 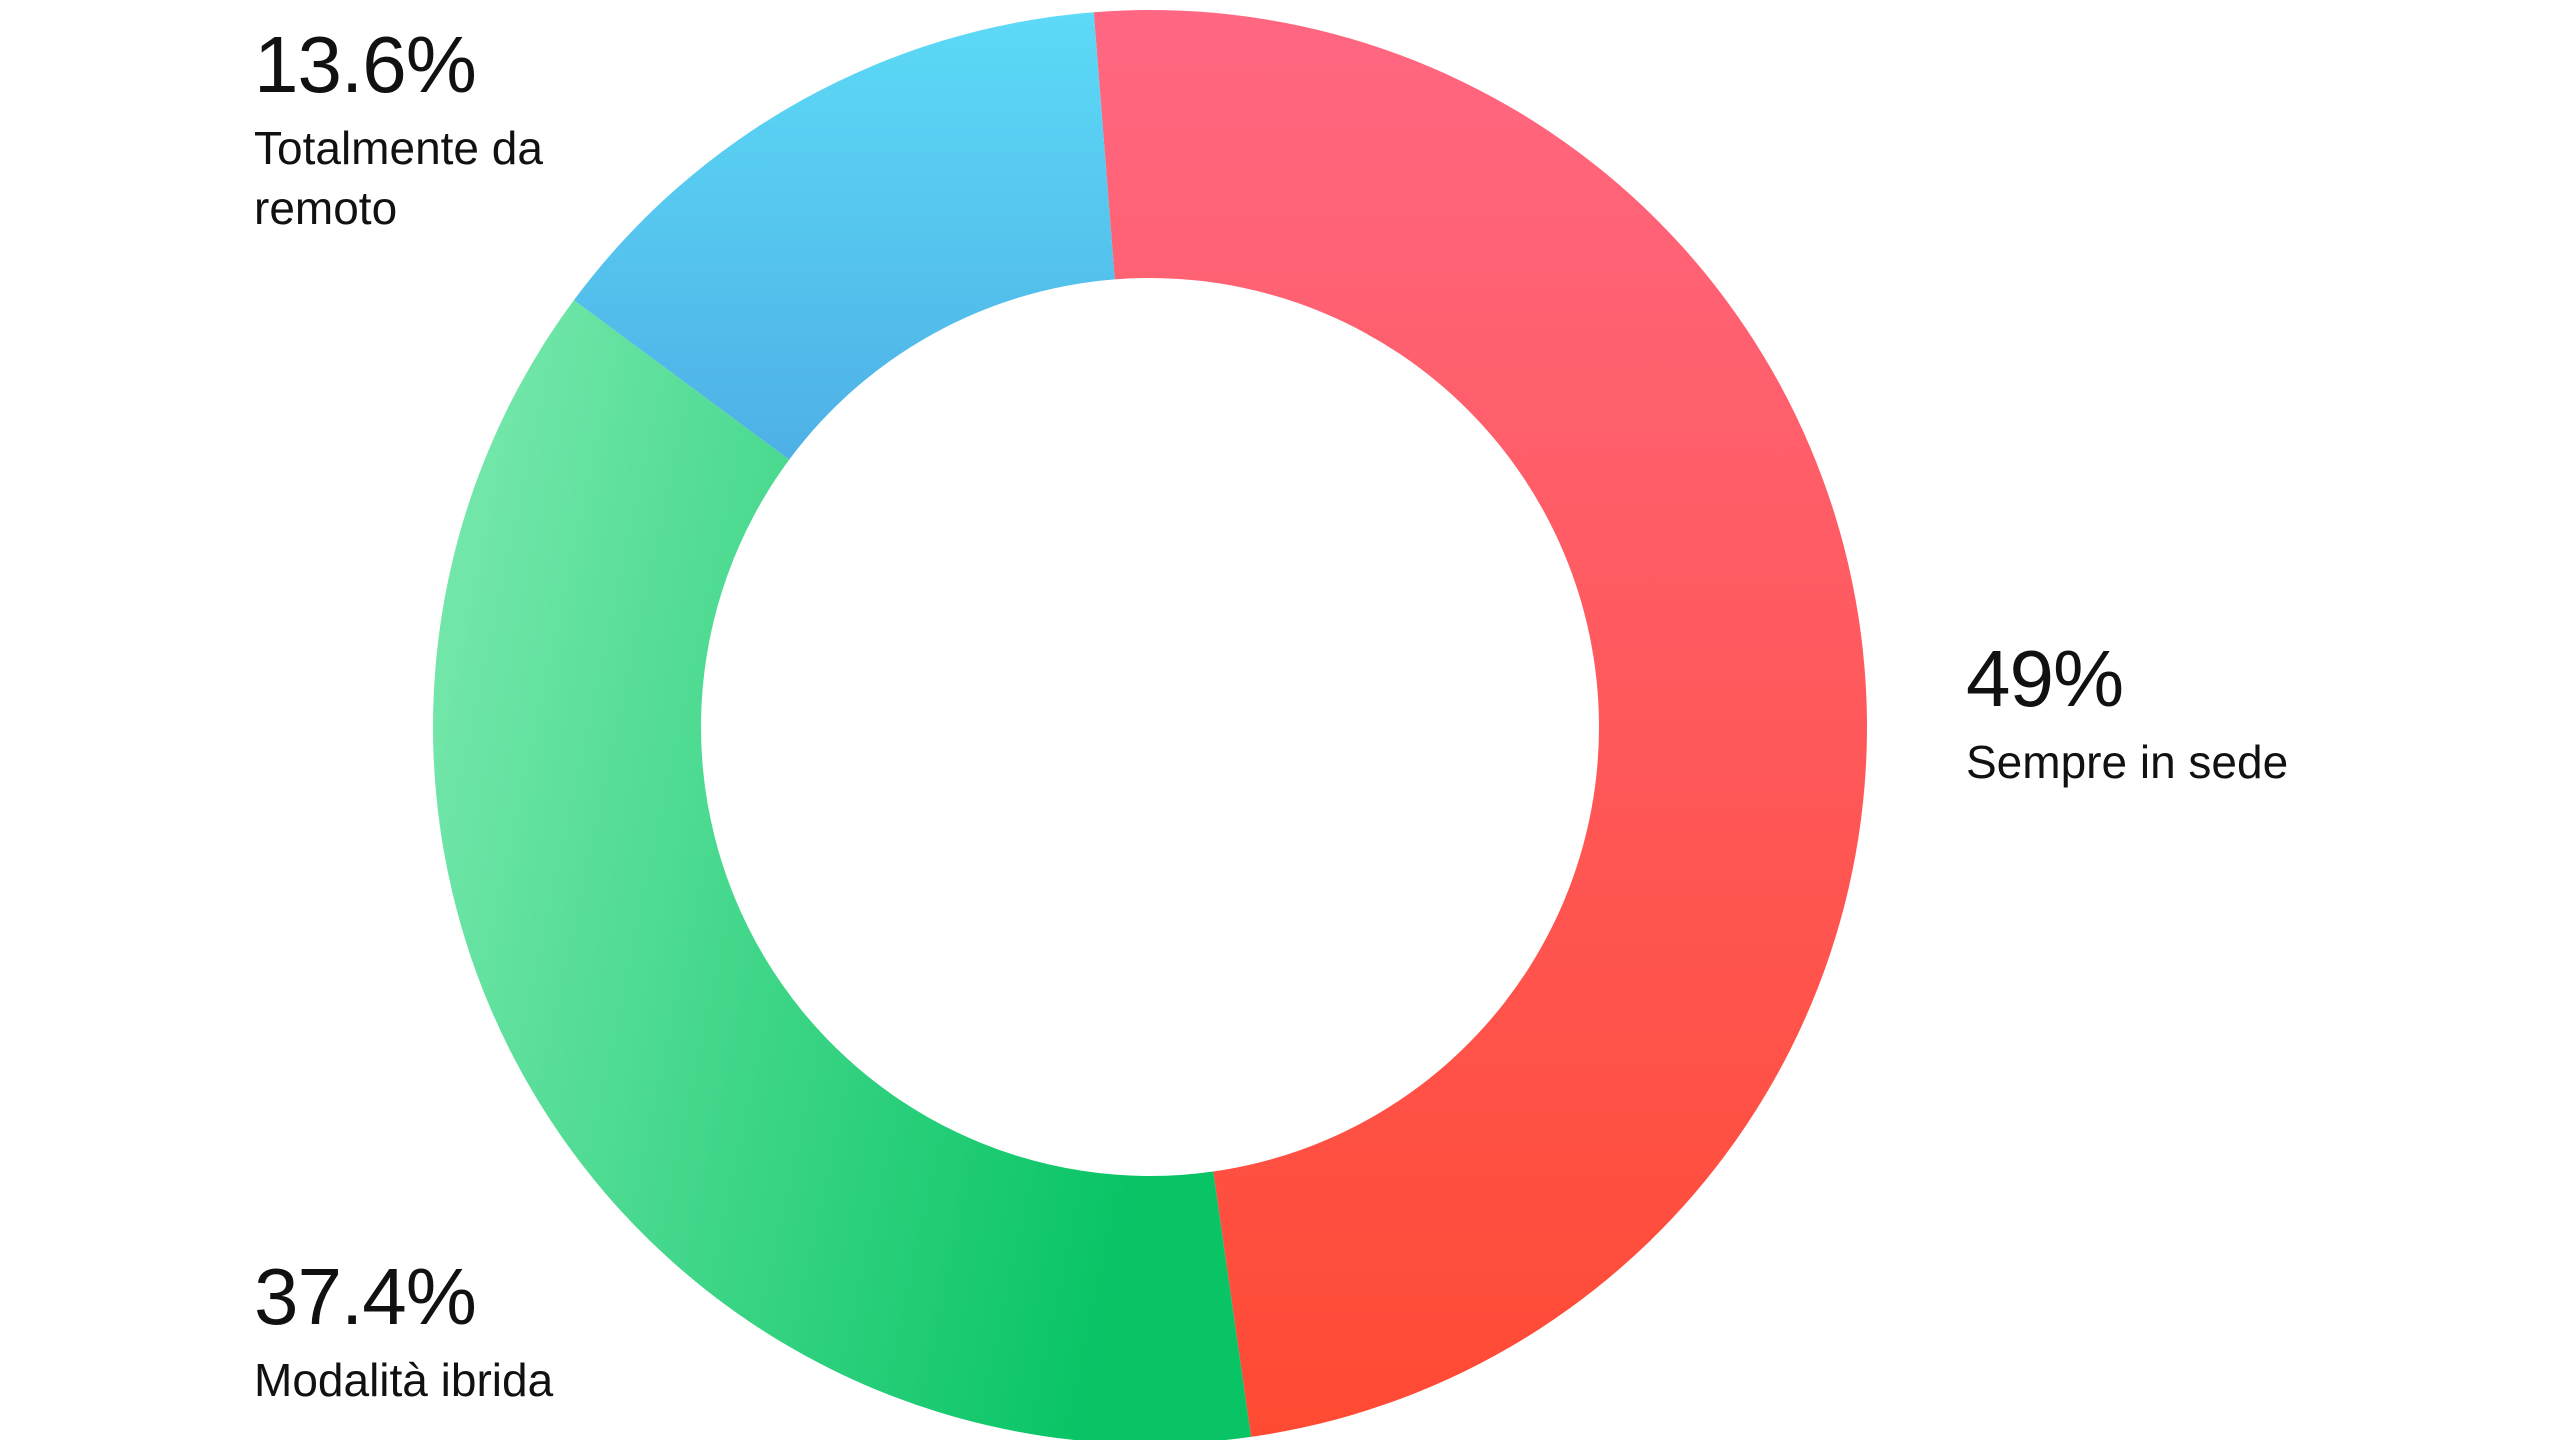 I want to click on value-label: 49%, so click(x=2045, y=678).